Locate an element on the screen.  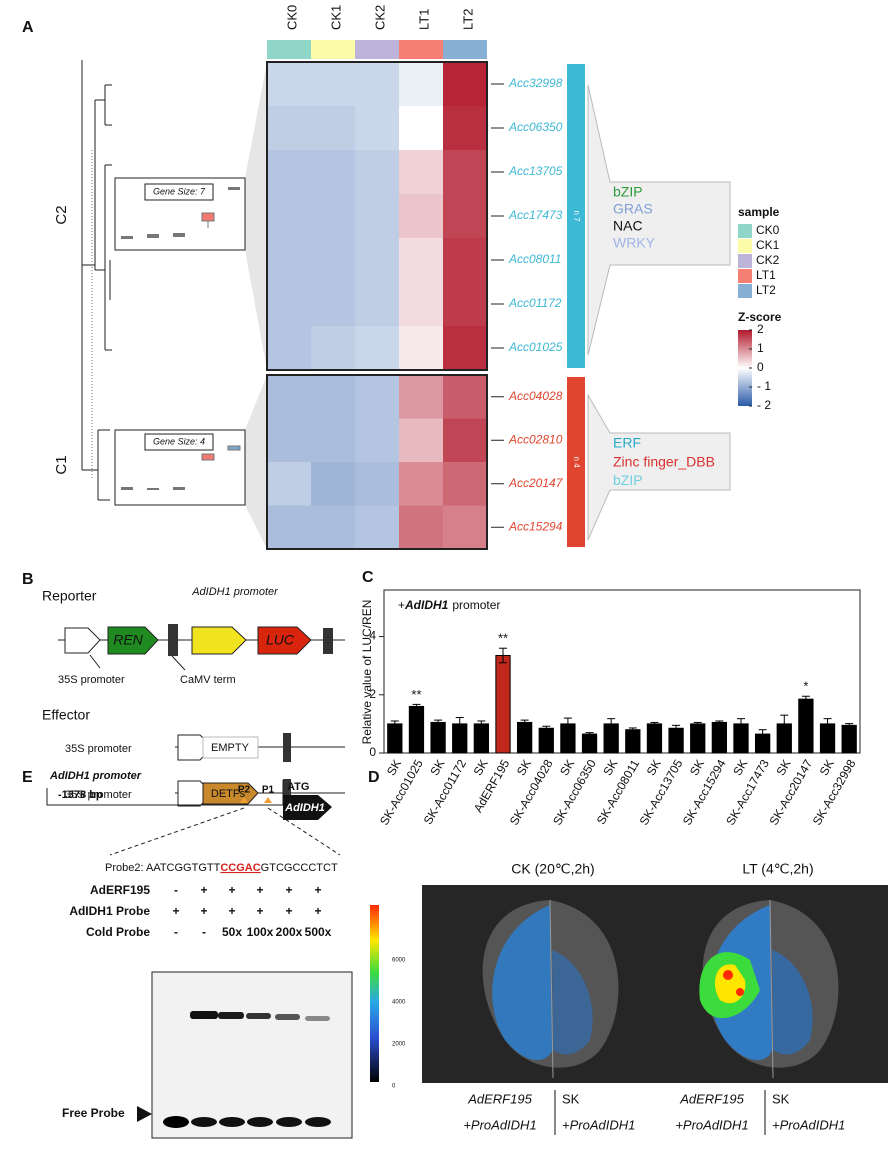
annotation-part: promoter is located at coordinates (476, 605).